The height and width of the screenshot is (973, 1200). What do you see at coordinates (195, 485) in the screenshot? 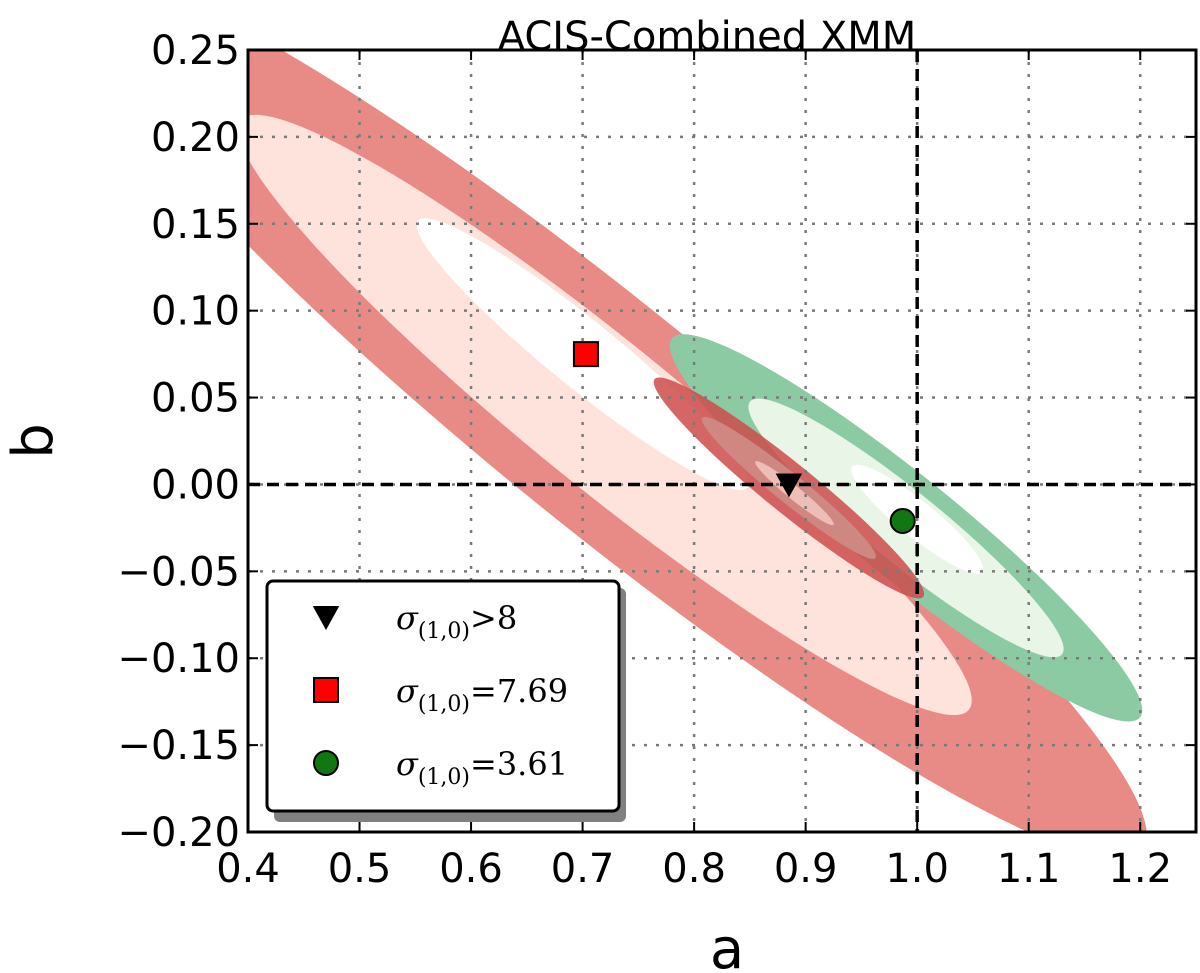
I see `y-tick-label: 0.00` at bounding box center [195, 485].